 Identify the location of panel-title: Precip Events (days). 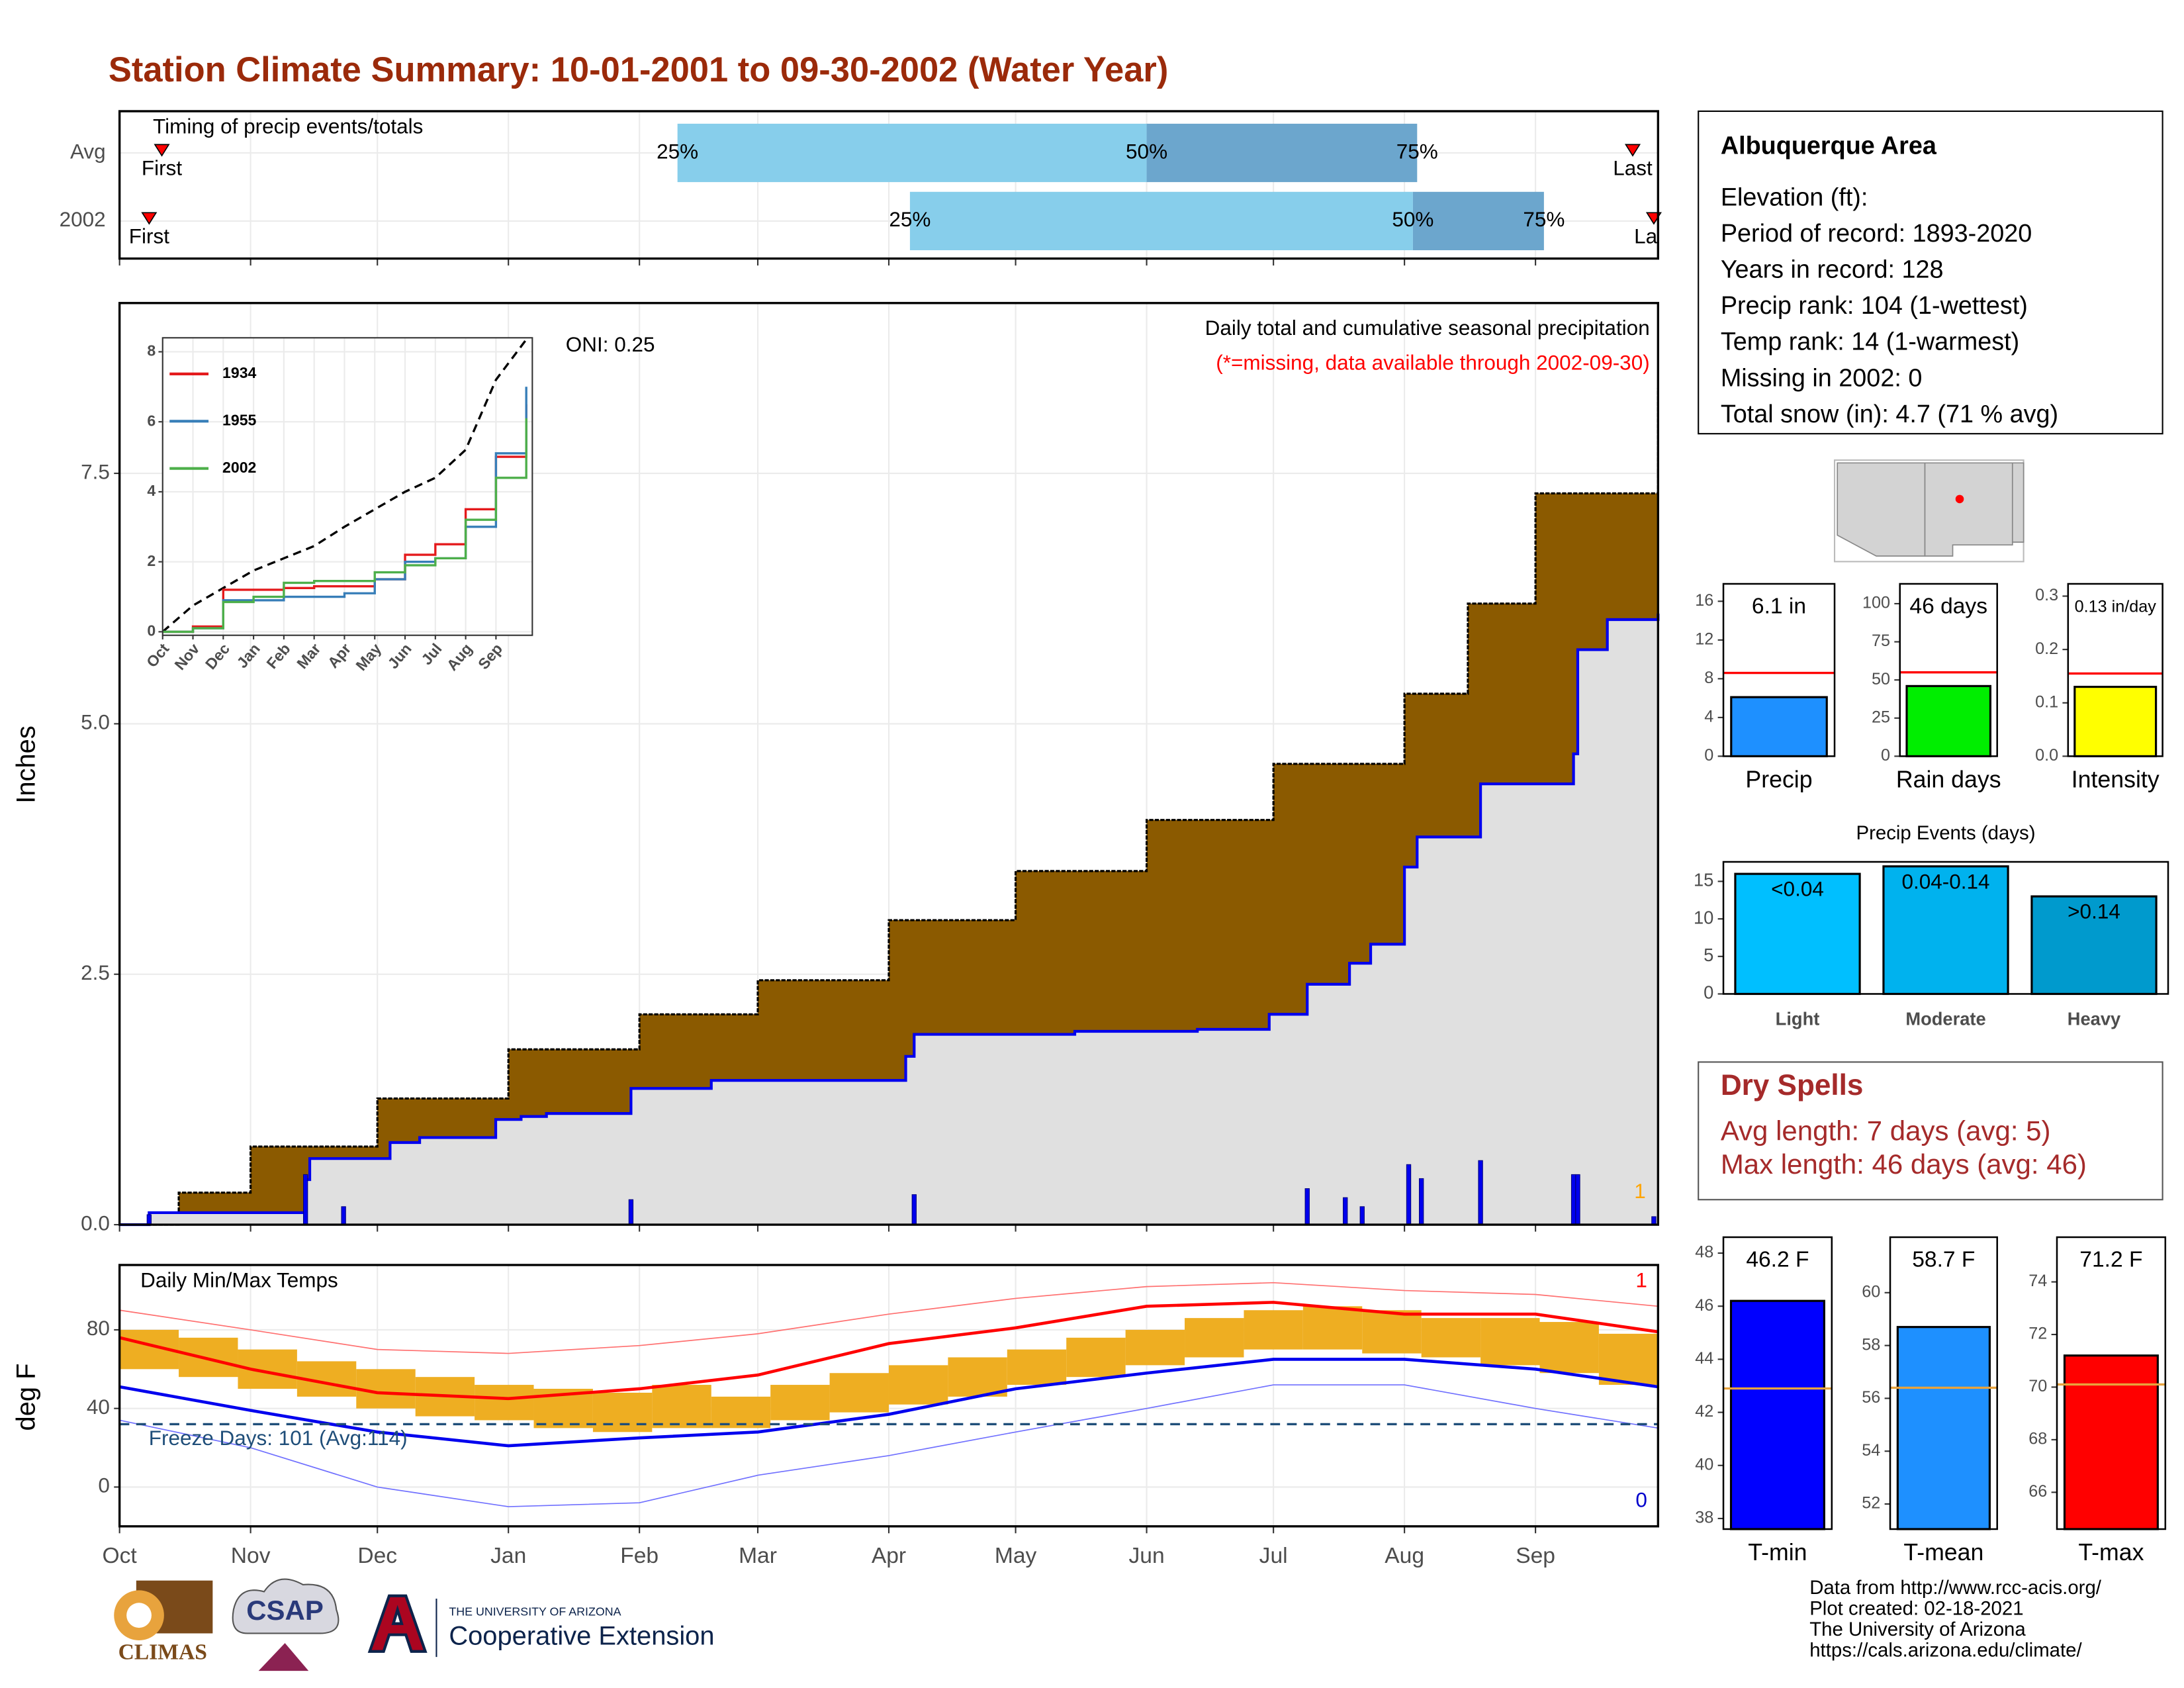
(1946, 833).